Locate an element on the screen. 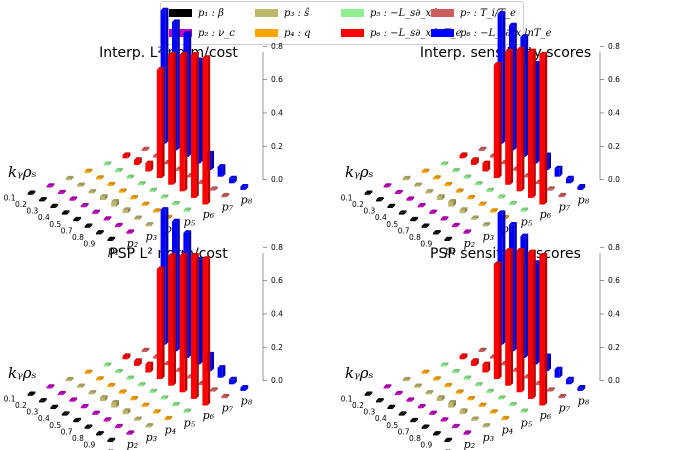  legend-item-p8: p₈ : −L_s∂_x lnT_e is located at coordinates (491, 33).